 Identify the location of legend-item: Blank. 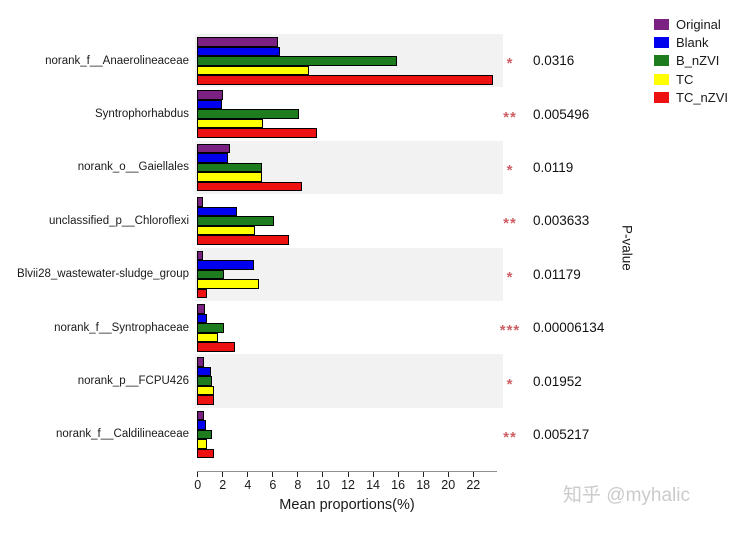
(691, 42).